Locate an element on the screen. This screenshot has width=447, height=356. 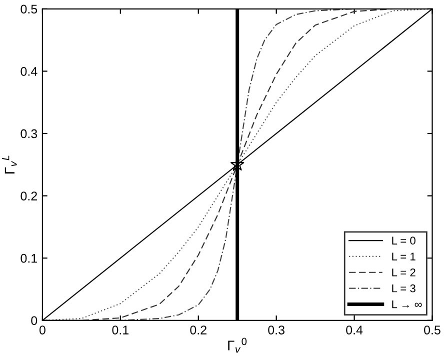
y-tick-label: 0.2 is located at coordinates (28, 196).